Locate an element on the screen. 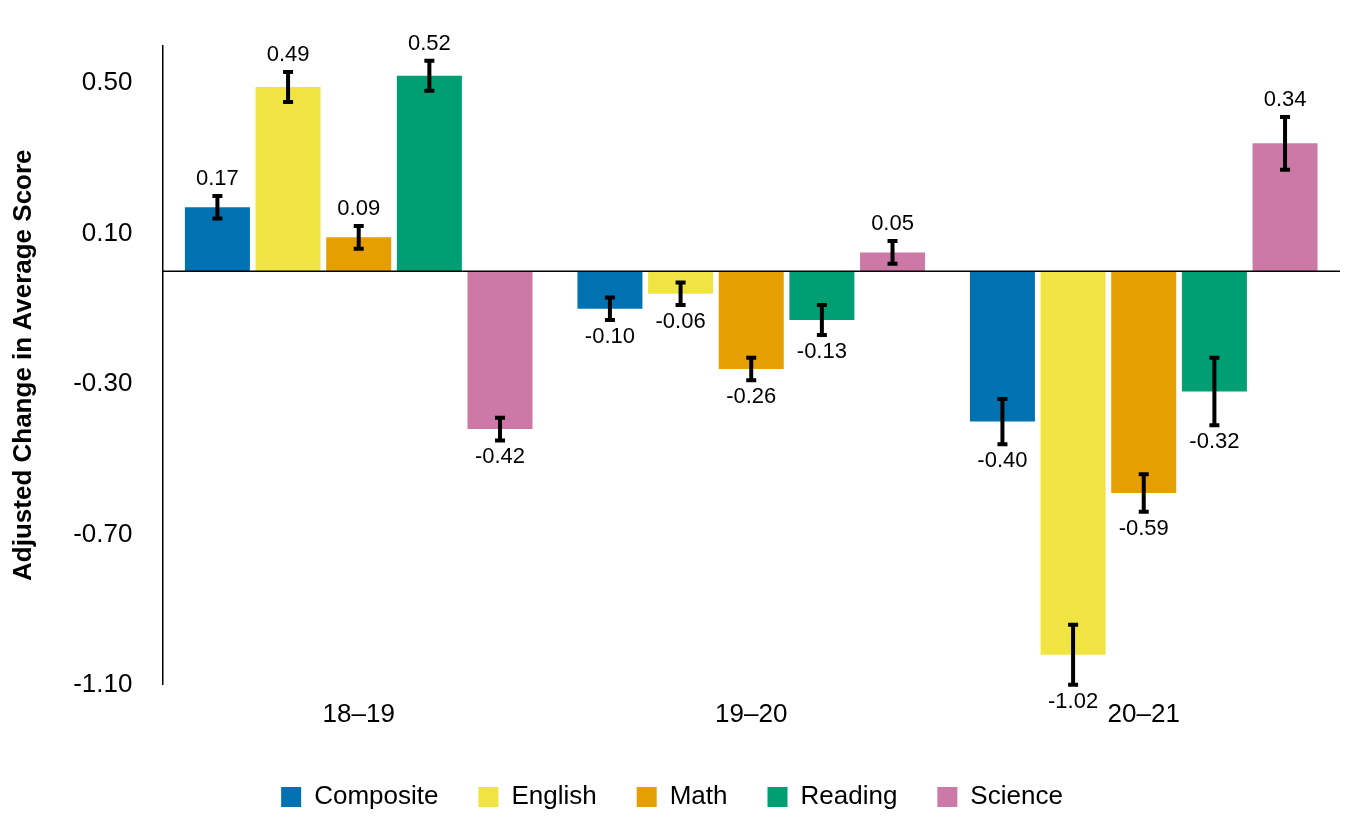 Image resolution: width=1350 pixels, height=820 pixels. y-tick-label: -0.30 is located at coordinates (103, 382).